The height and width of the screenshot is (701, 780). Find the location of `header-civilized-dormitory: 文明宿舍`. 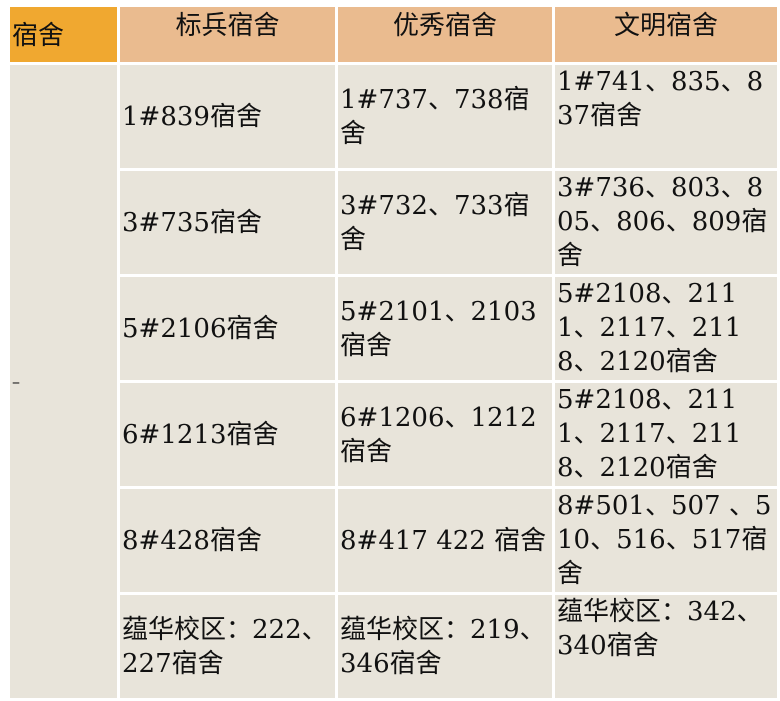

header-civilized-dormitory: 文明宿舍 is located at coordinates (666, 34).